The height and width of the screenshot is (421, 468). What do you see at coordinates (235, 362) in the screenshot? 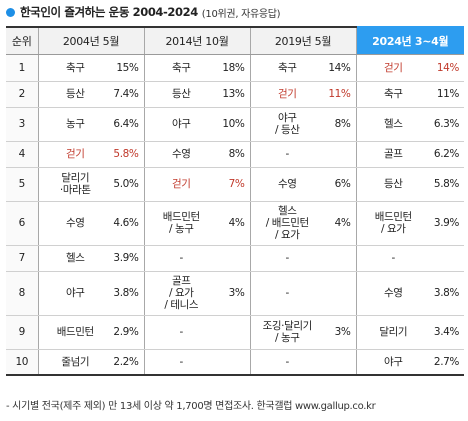
I see `table-row: 10 줄넘기 2.2% - - 야구 2.7%` at bounding box center [235, 362].